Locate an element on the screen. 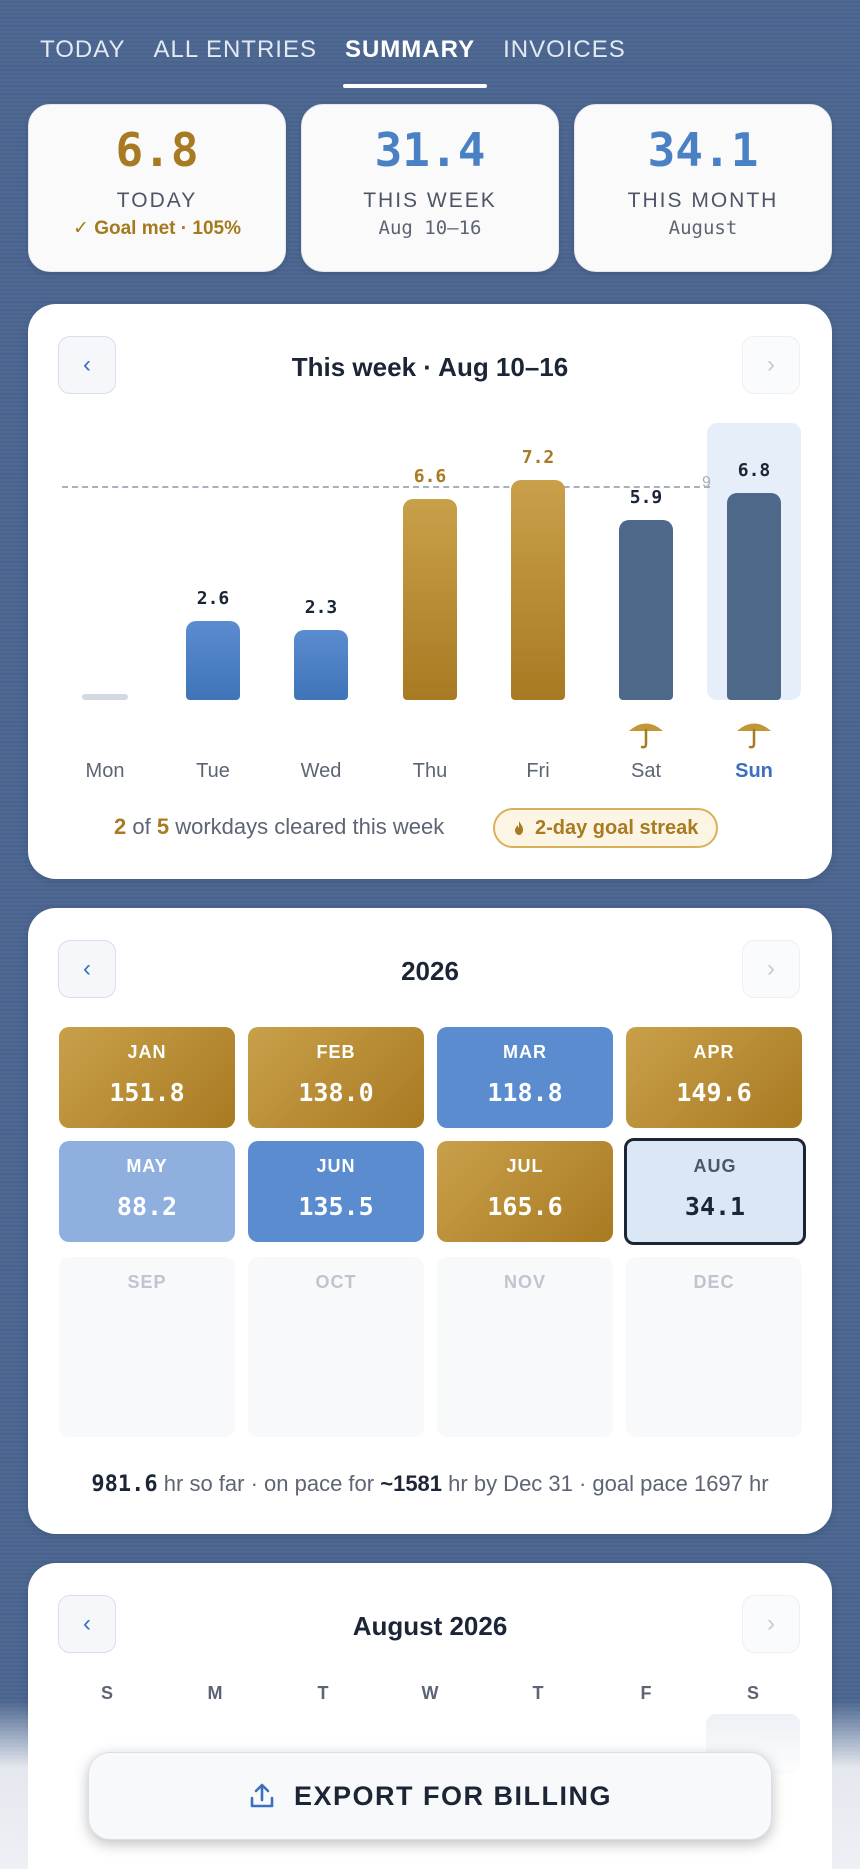 Image resolution: width=860 pixels, height=1869 pixels. next-year-button: › is located at coordinates (771, 969).